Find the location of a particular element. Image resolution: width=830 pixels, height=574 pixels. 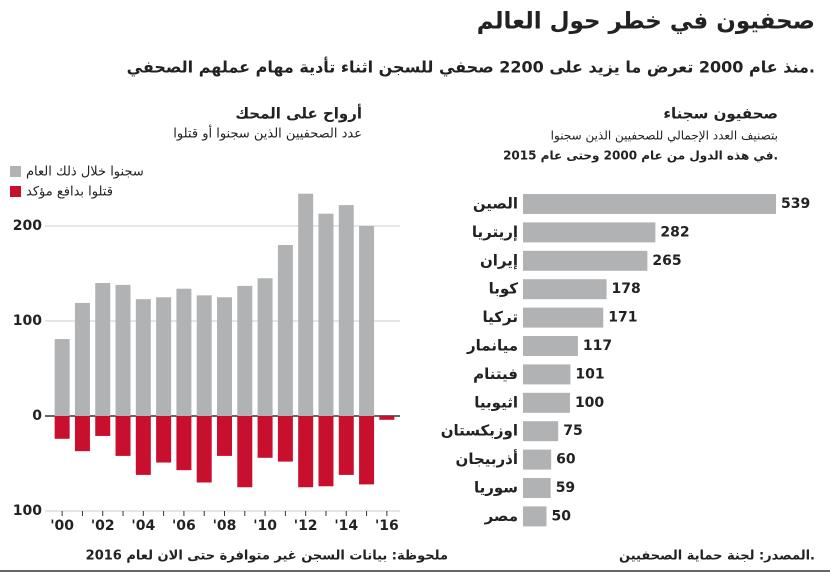

right-chart-subtitle: في هذه الدول من عام 2000 وحتى عام 2015. is located at coordinates (640, 156).